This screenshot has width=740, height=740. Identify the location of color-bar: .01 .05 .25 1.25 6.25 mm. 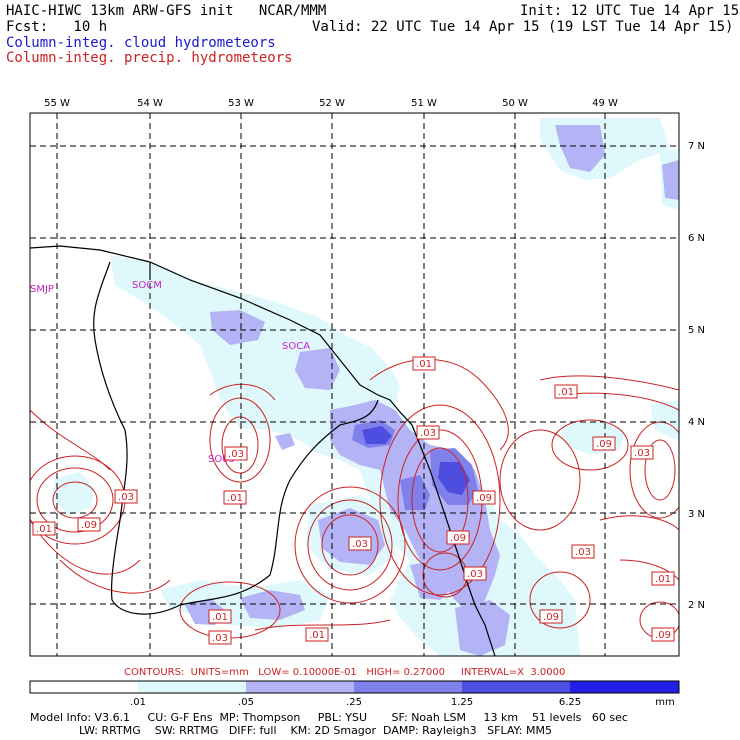
(354, 694).